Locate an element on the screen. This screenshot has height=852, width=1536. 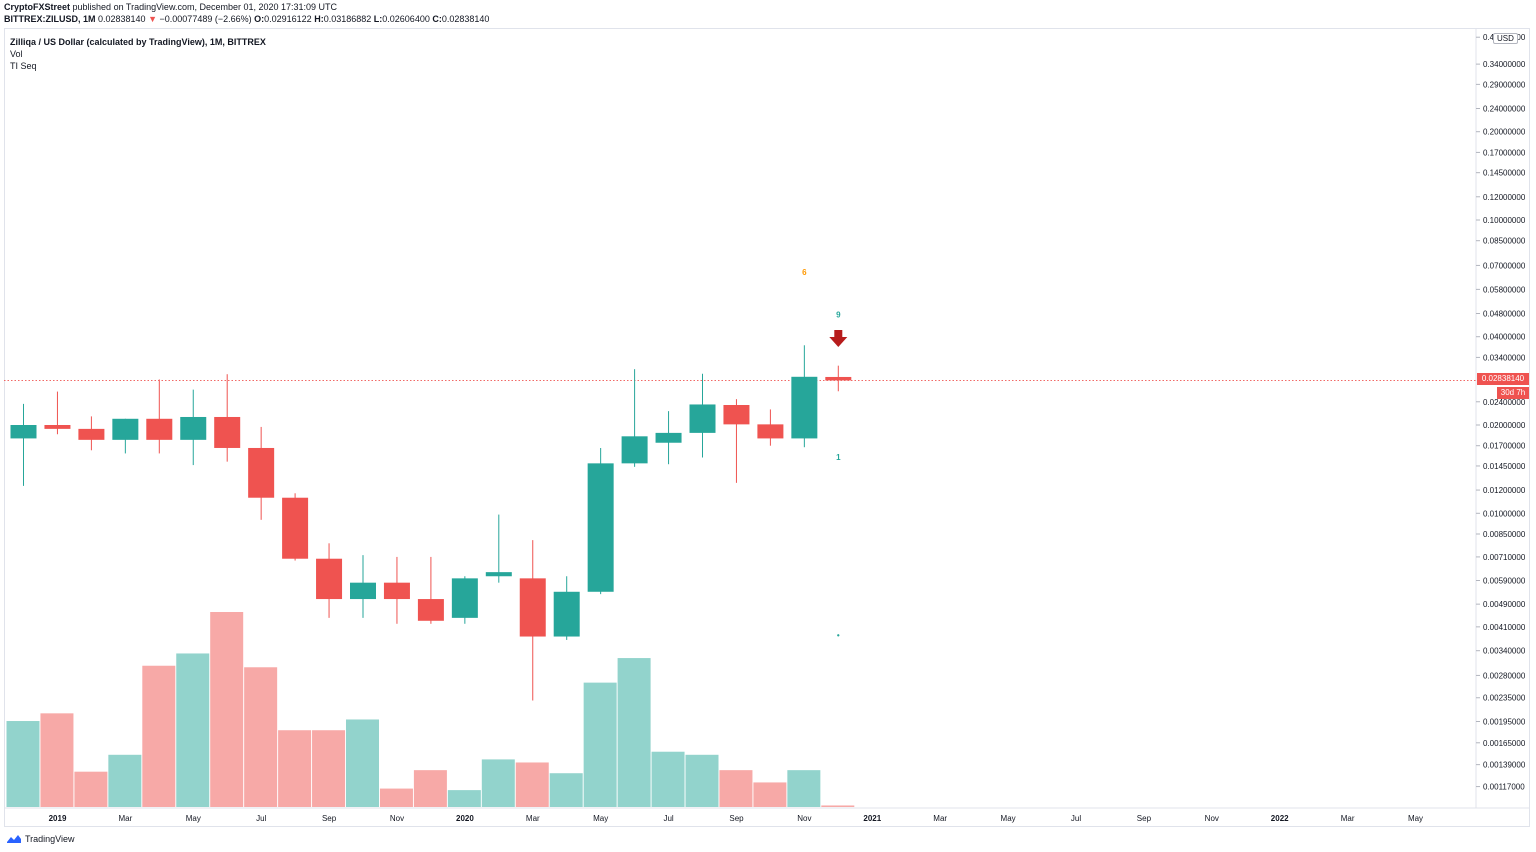
close-value: 0.02838140 is located at coordinates (465, 19).